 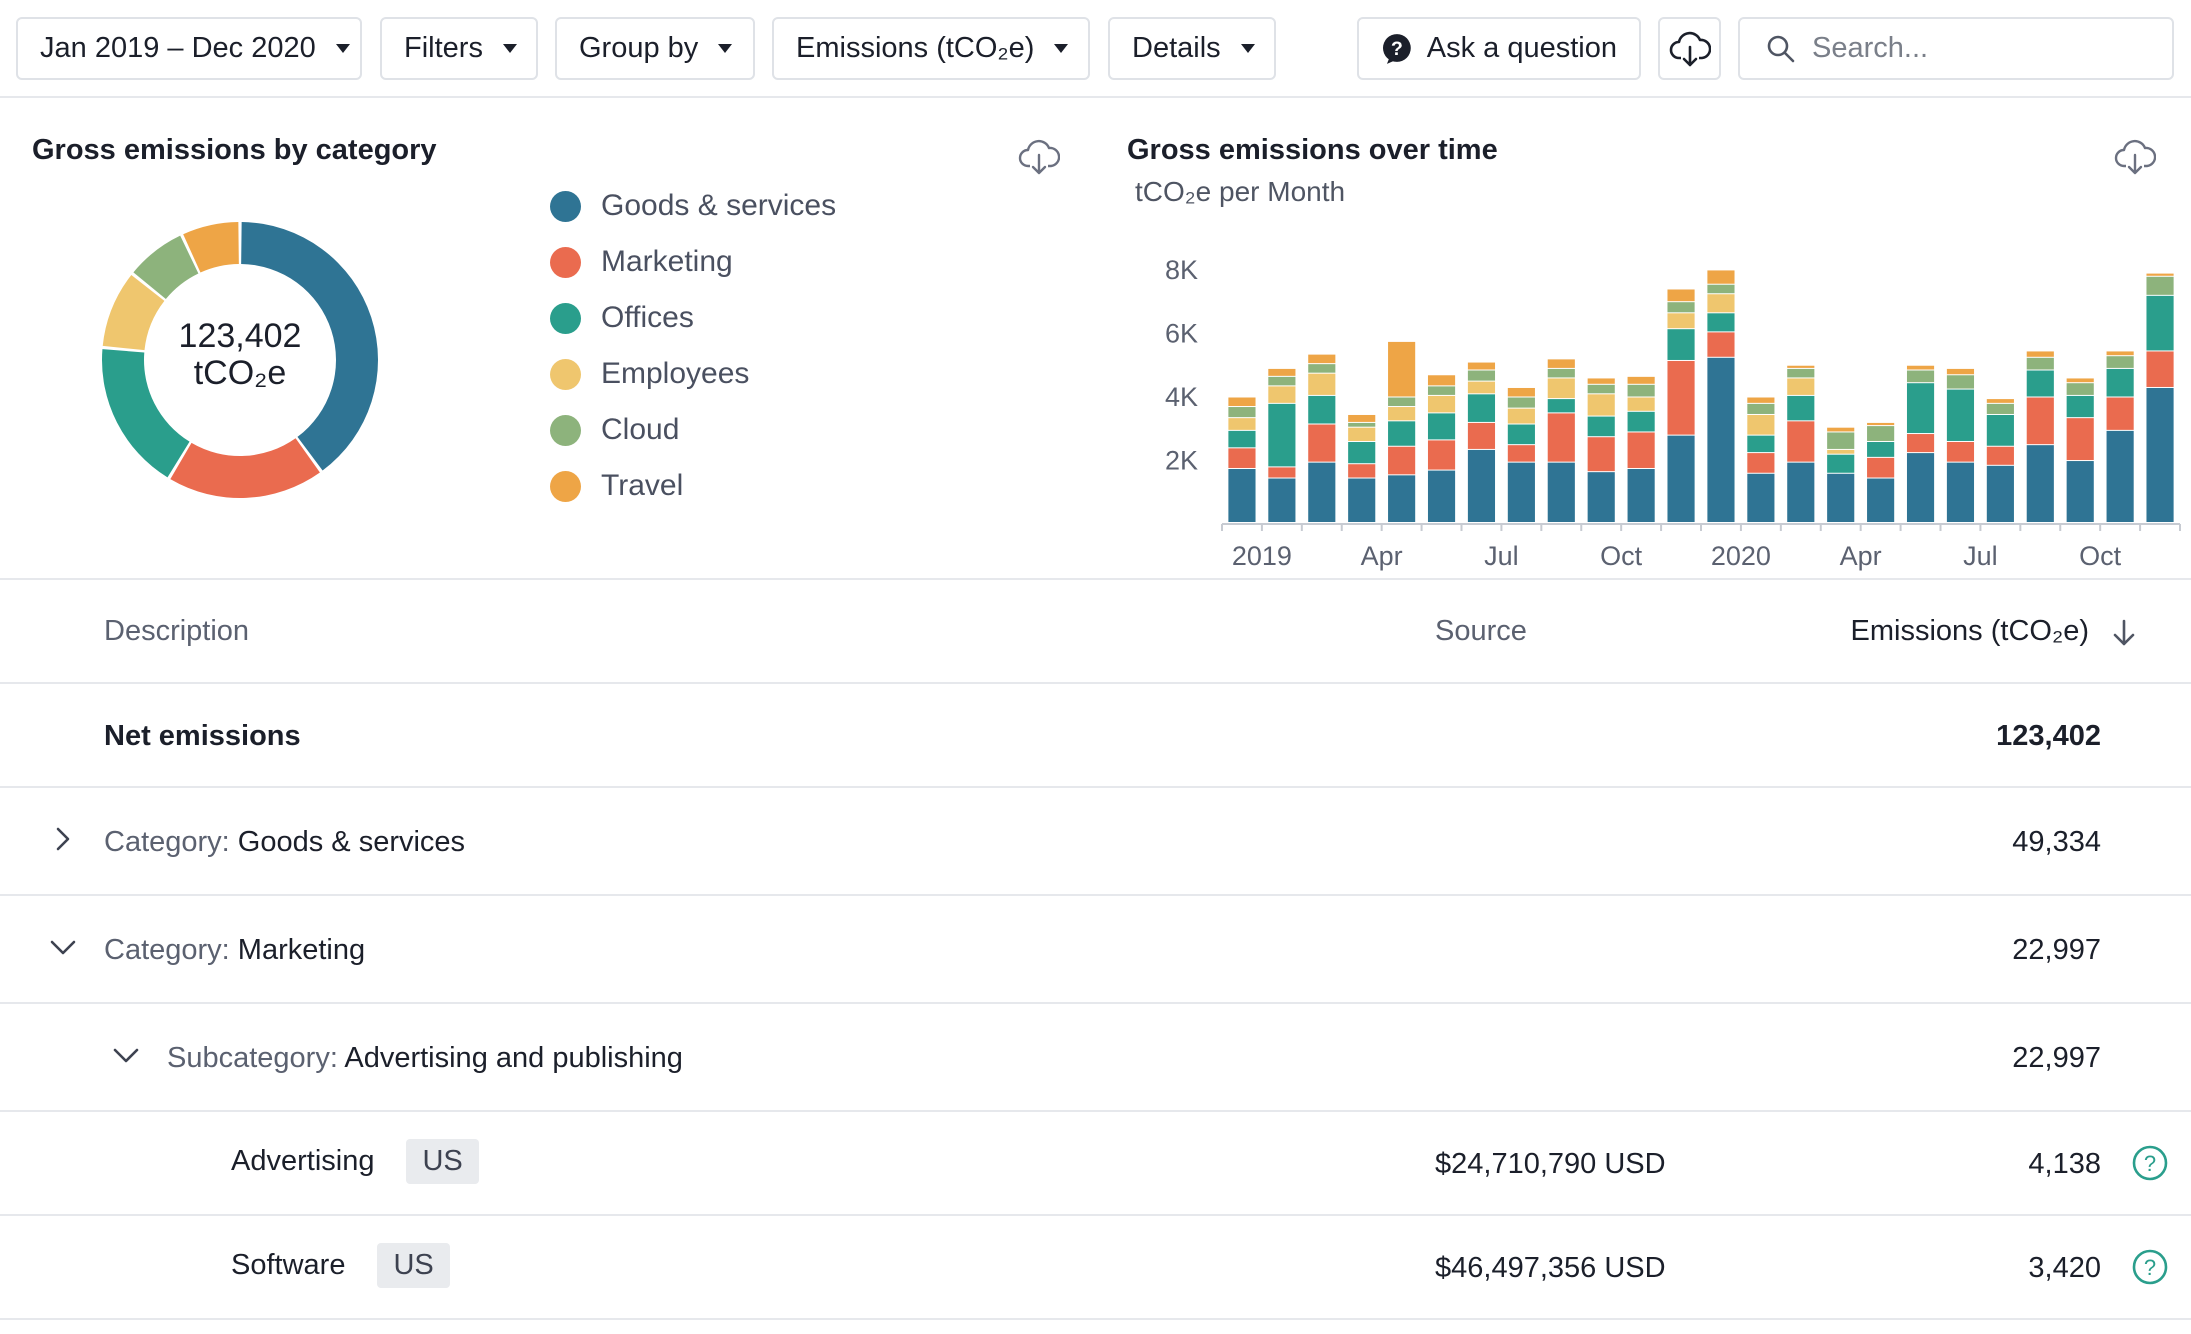 What do you see at coordinates (655, 48) in the screenshot?
I see `group-by-dropdown: Group by` at bounding box center [655, 48].